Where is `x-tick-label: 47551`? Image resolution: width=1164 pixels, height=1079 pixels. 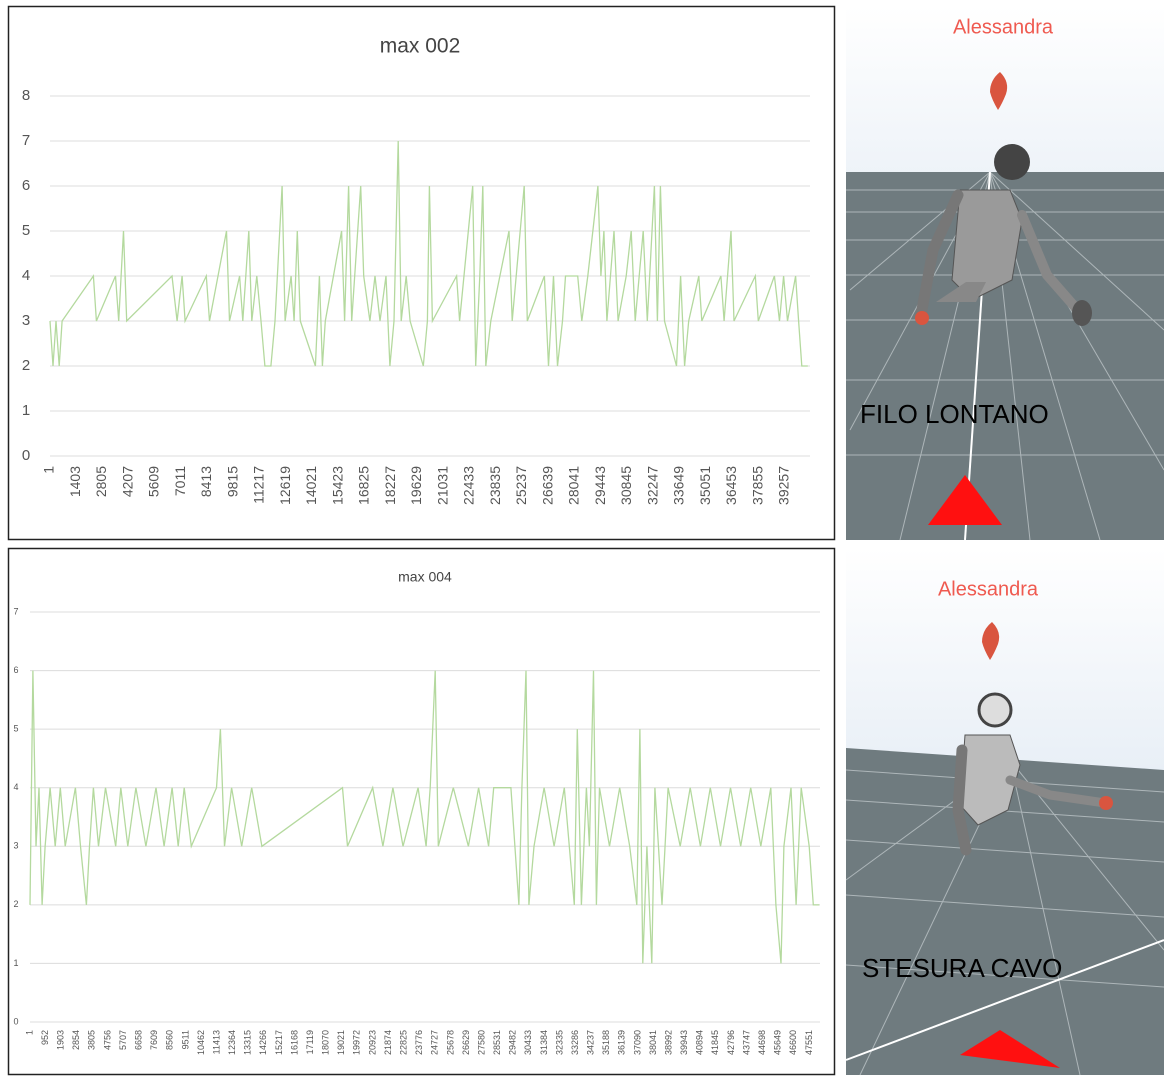
x-tick-label: 47551 is located at coordinates (809, 1042).